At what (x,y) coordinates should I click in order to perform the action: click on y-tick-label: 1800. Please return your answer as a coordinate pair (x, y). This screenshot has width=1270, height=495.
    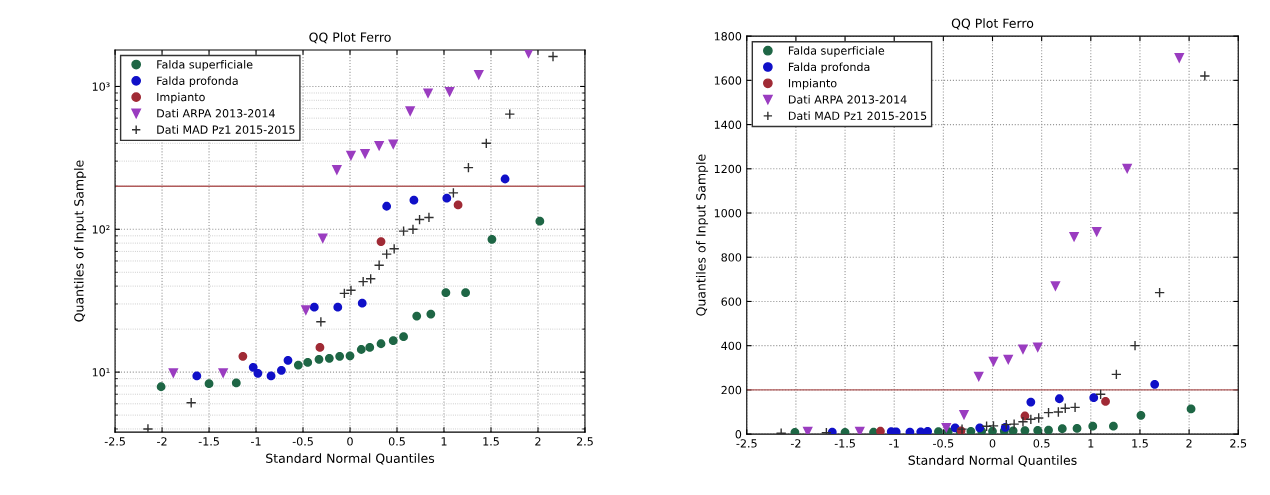
    Looking at the image, I should click on (728, 36).